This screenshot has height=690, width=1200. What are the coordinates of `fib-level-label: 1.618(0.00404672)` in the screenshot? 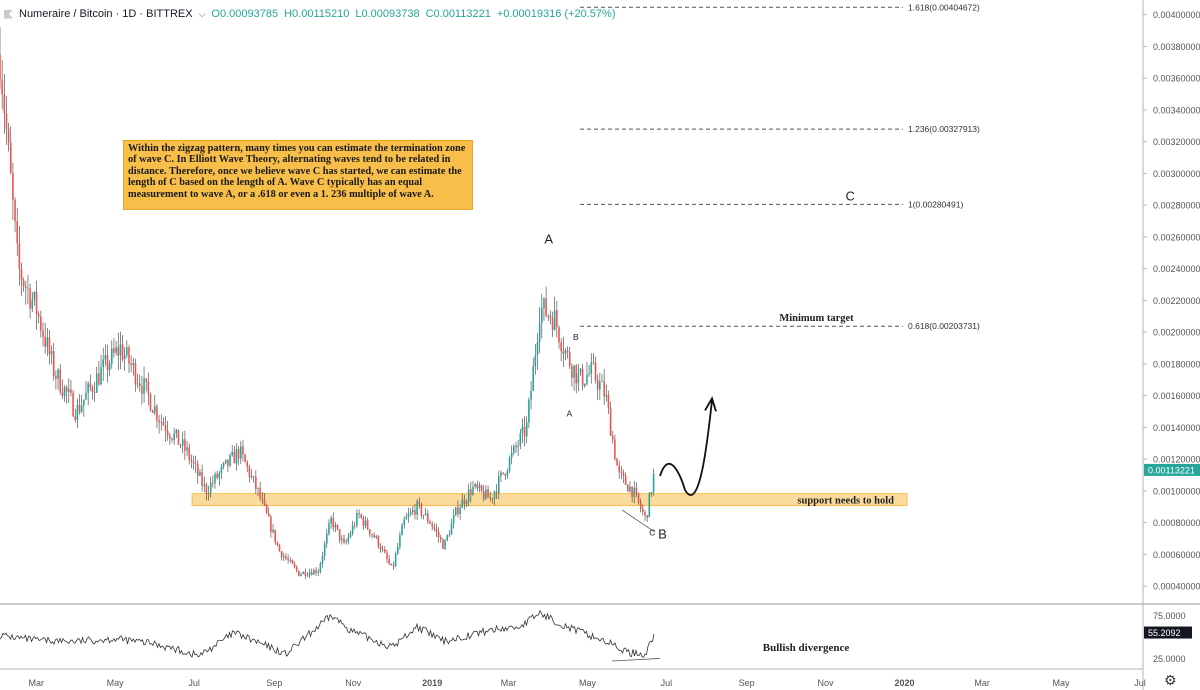 It's located at (944, 7).